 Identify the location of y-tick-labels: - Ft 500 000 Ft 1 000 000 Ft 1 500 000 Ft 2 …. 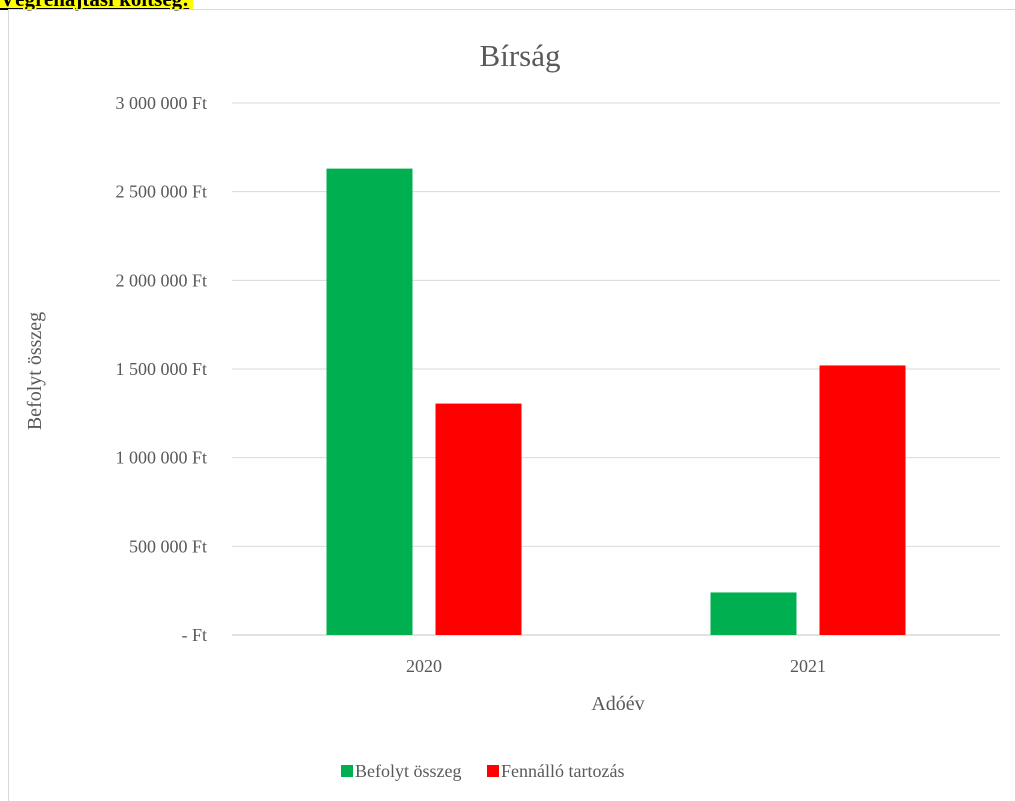
(161, 369).